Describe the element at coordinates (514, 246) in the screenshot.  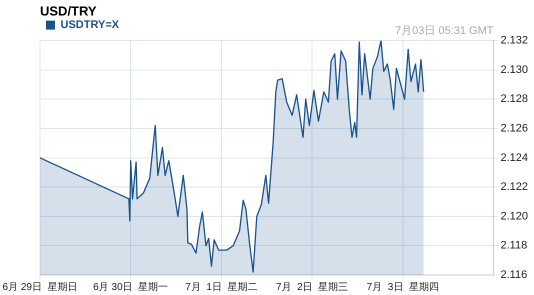
I see `y-tick-label: 2.118` at that location.